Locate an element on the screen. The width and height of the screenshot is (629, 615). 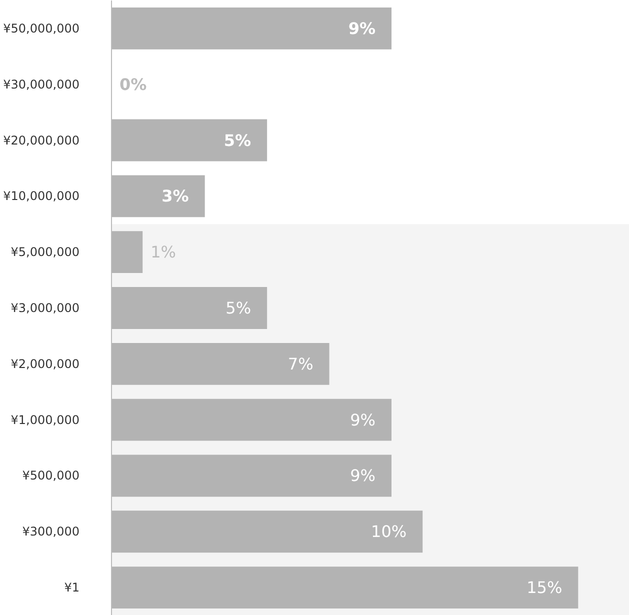
y-tick-label: ¥20,000,000 is located at coordinates (41, 140).